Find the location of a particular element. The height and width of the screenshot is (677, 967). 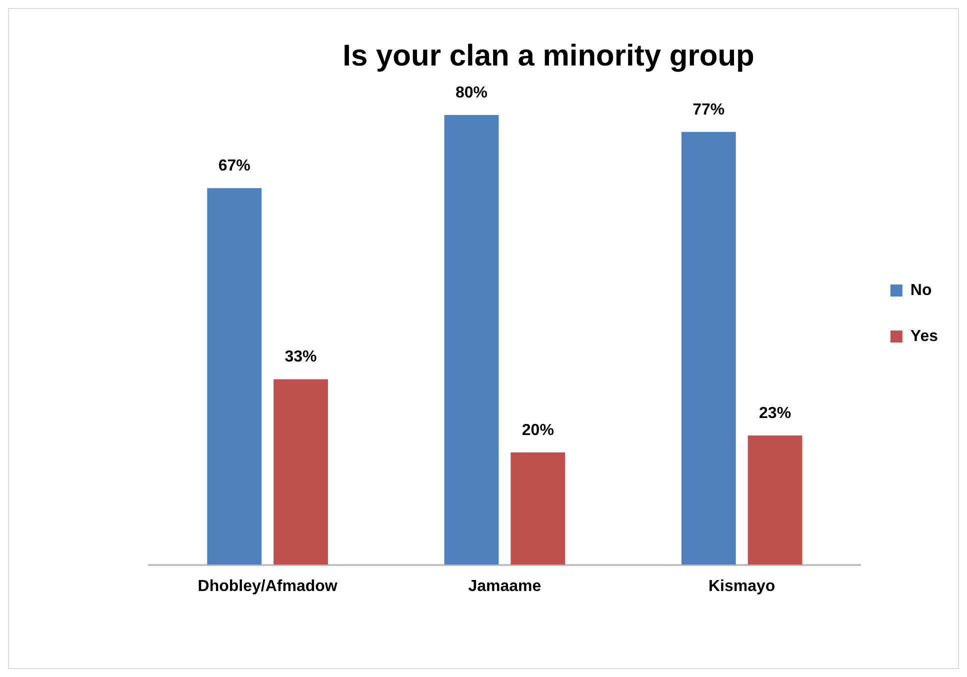

x-tick-label: Dhobley/Afmadow is located at coordinates (268, 586).